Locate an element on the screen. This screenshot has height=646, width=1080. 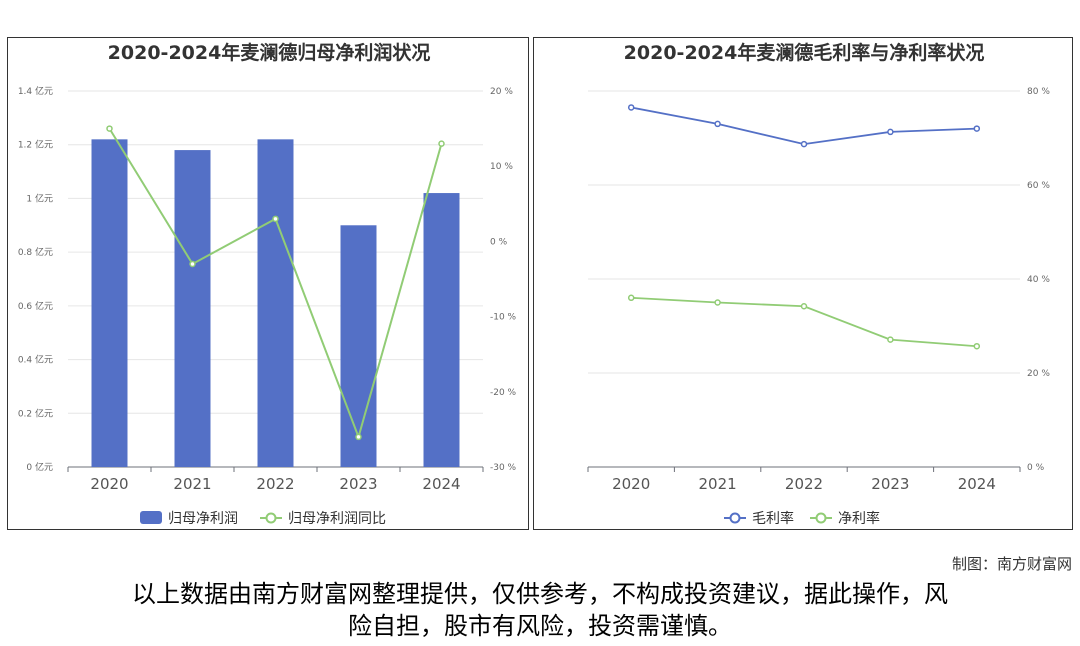
y-left-tick-label: 1 亿元 is located at coordinates (39, 198).